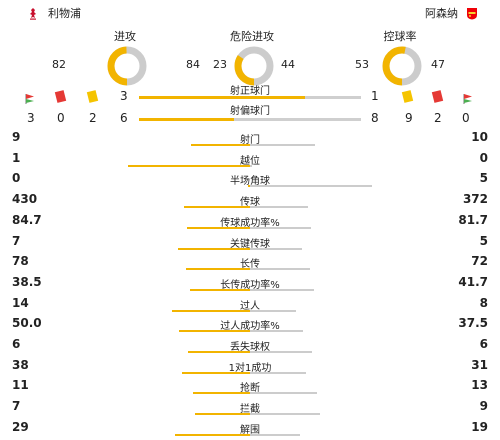  I want to click on stat-away-value: 6, so click(483, 344).